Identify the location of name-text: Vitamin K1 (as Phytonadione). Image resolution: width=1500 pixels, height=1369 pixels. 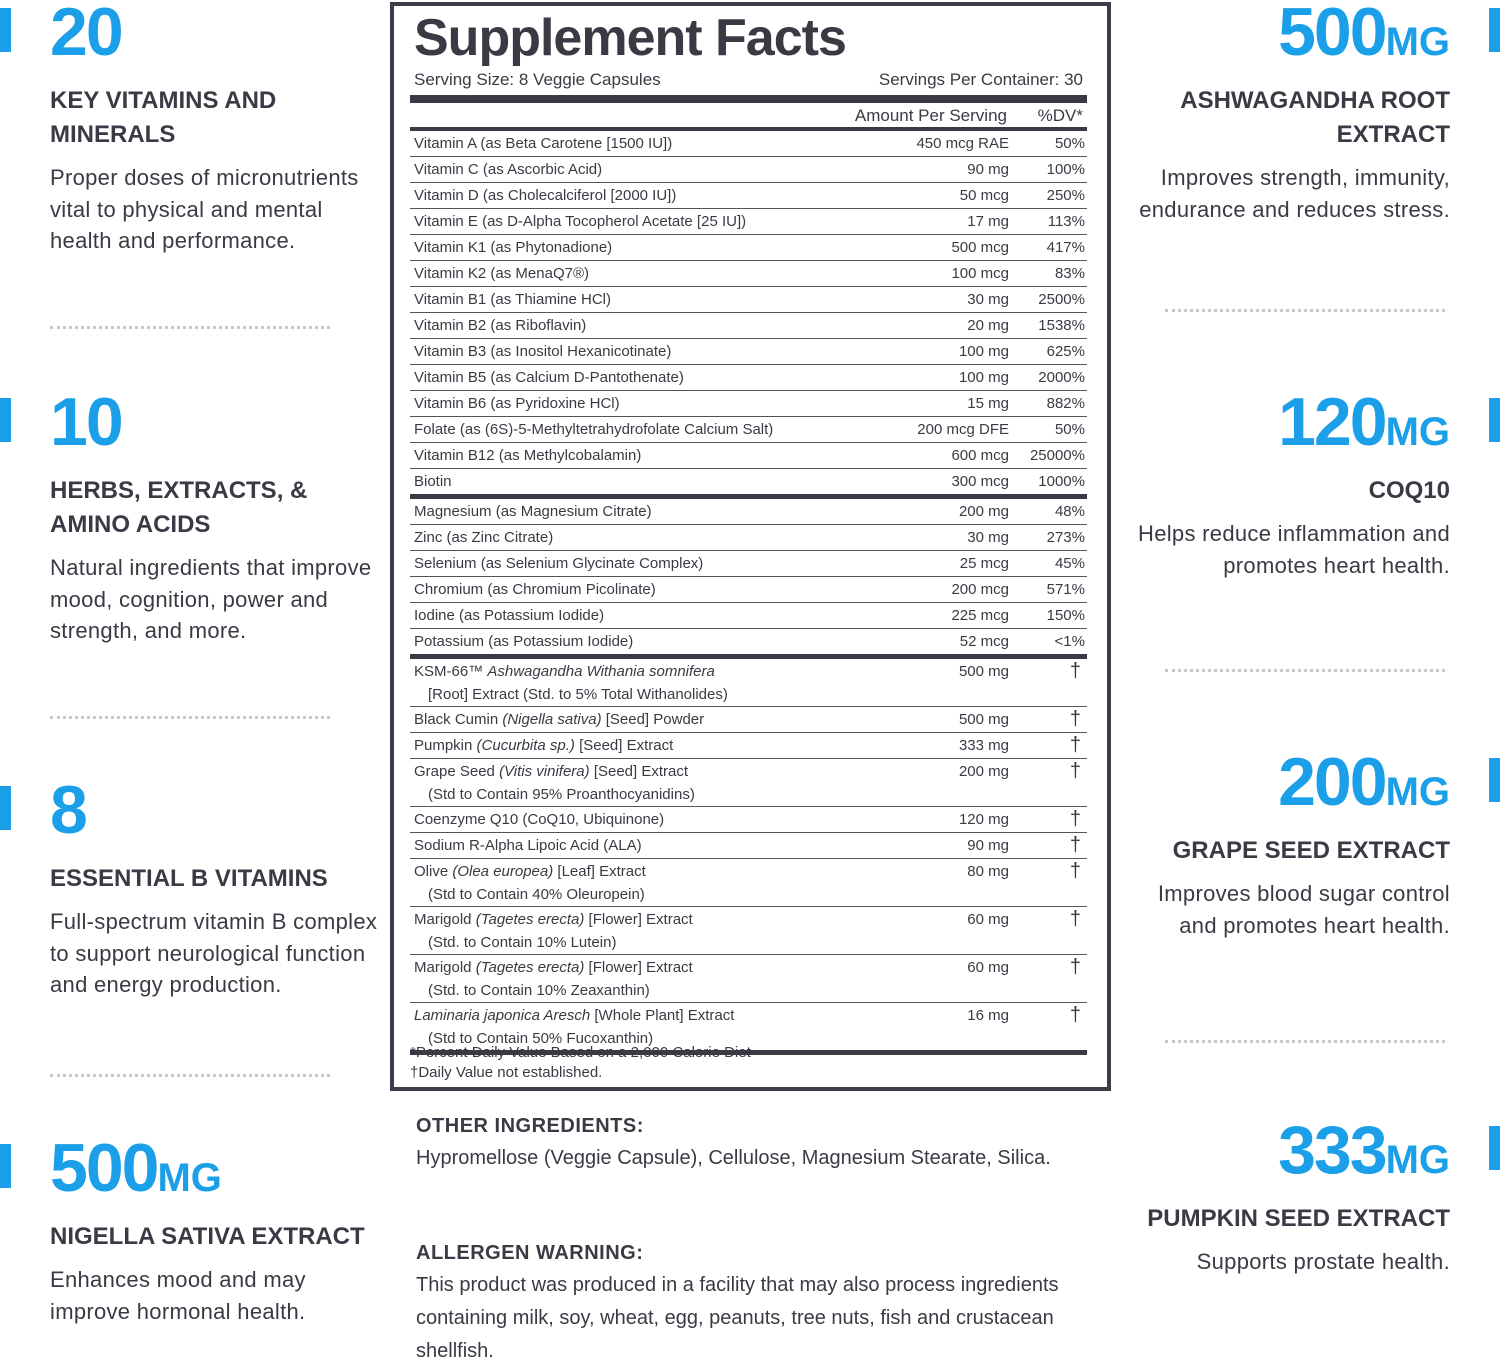
(513, 247).